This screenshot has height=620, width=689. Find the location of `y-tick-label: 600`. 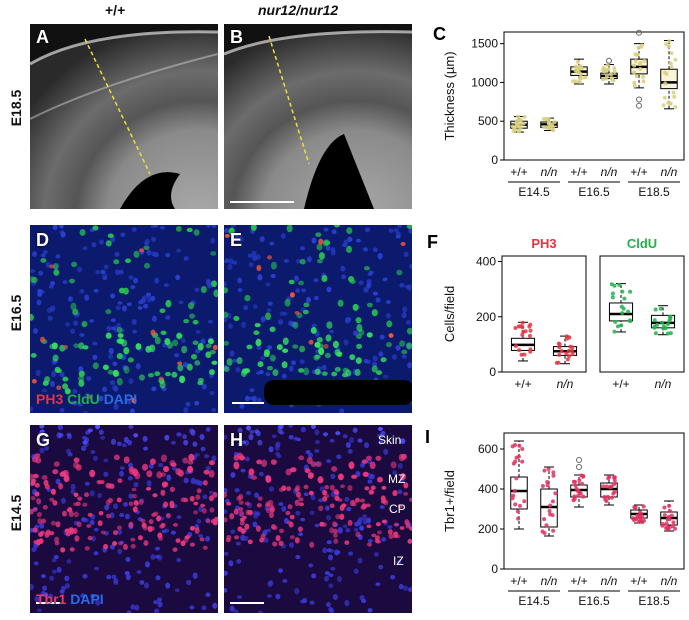

y-tick-label: 600 is located at coordinates (488, 449).